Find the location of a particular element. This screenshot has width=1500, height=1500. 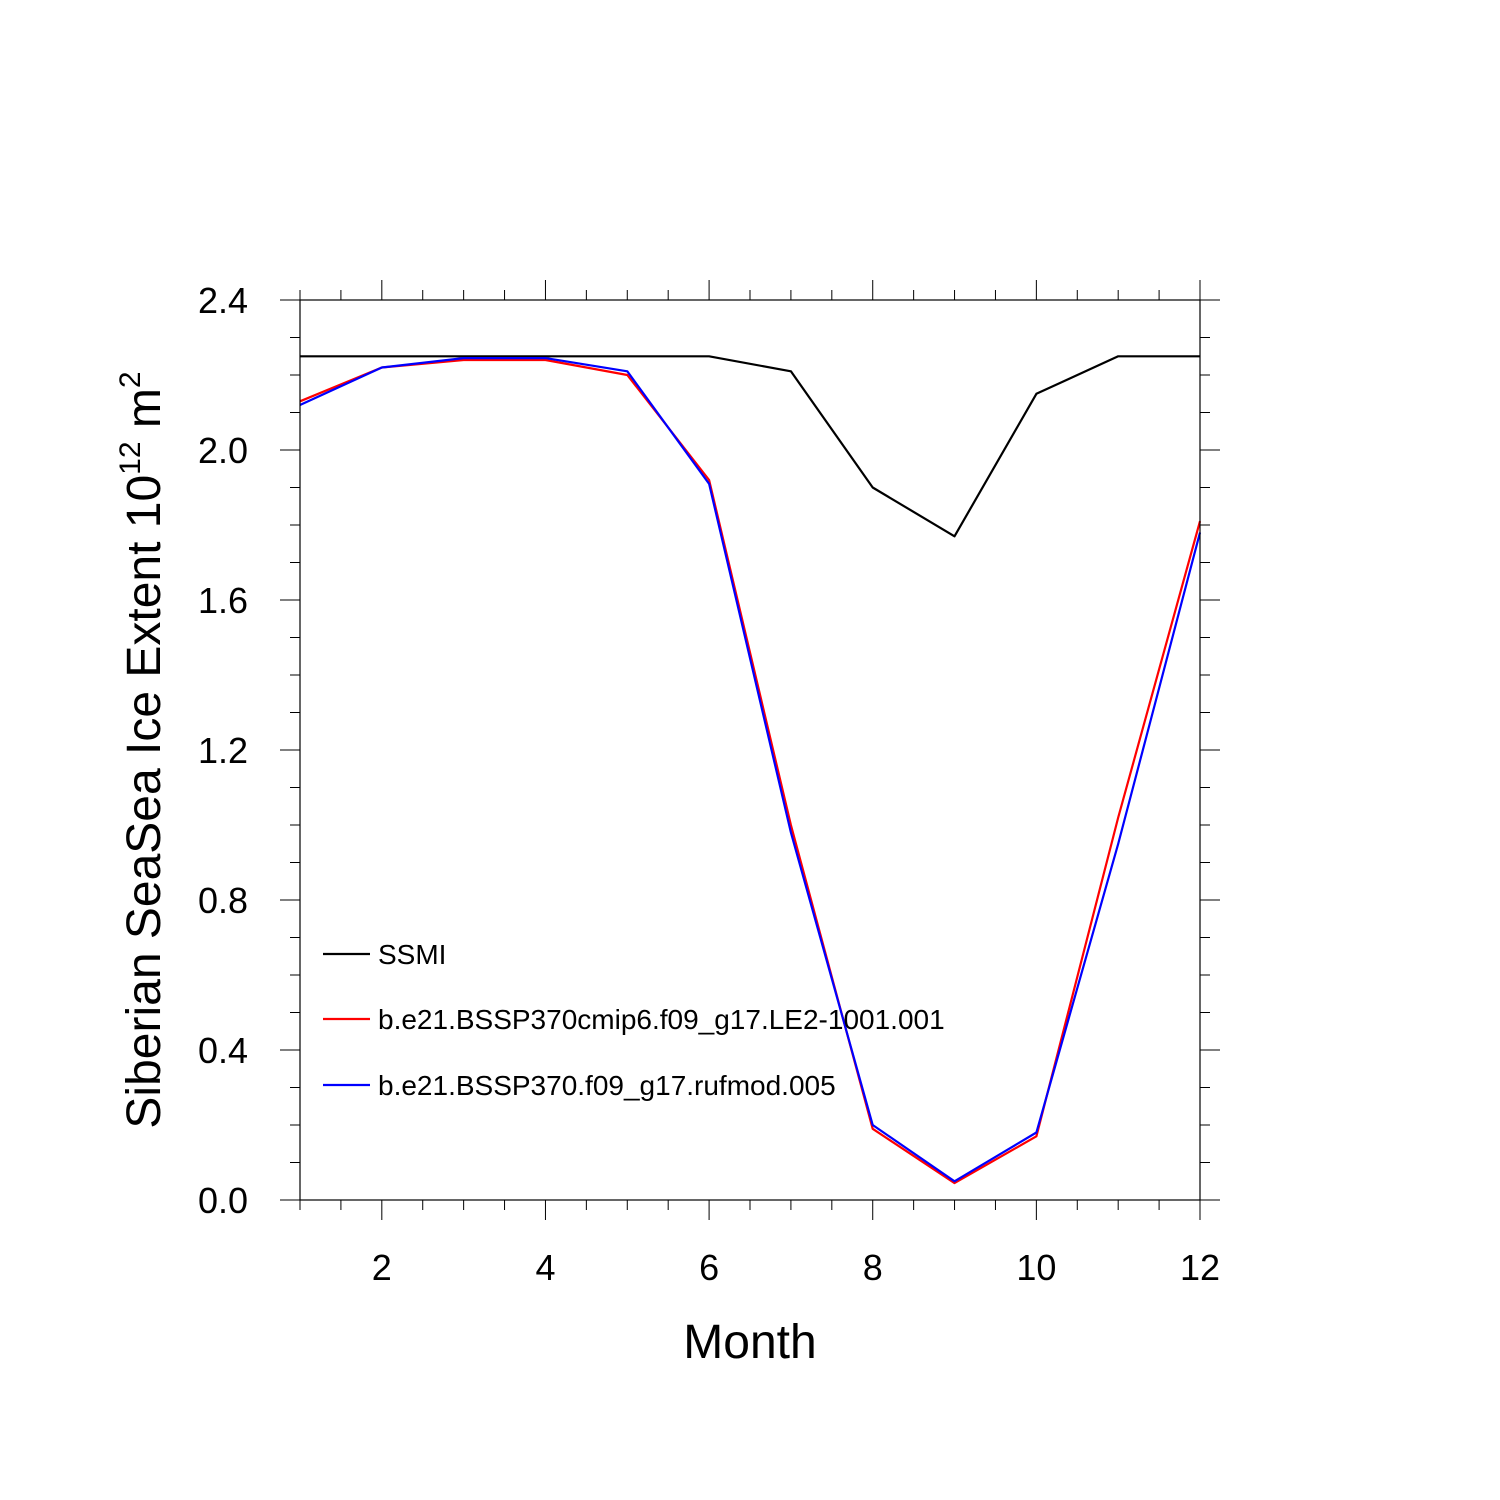

y-axis-title-exponent: 12 is located at coordinates (130, 457).